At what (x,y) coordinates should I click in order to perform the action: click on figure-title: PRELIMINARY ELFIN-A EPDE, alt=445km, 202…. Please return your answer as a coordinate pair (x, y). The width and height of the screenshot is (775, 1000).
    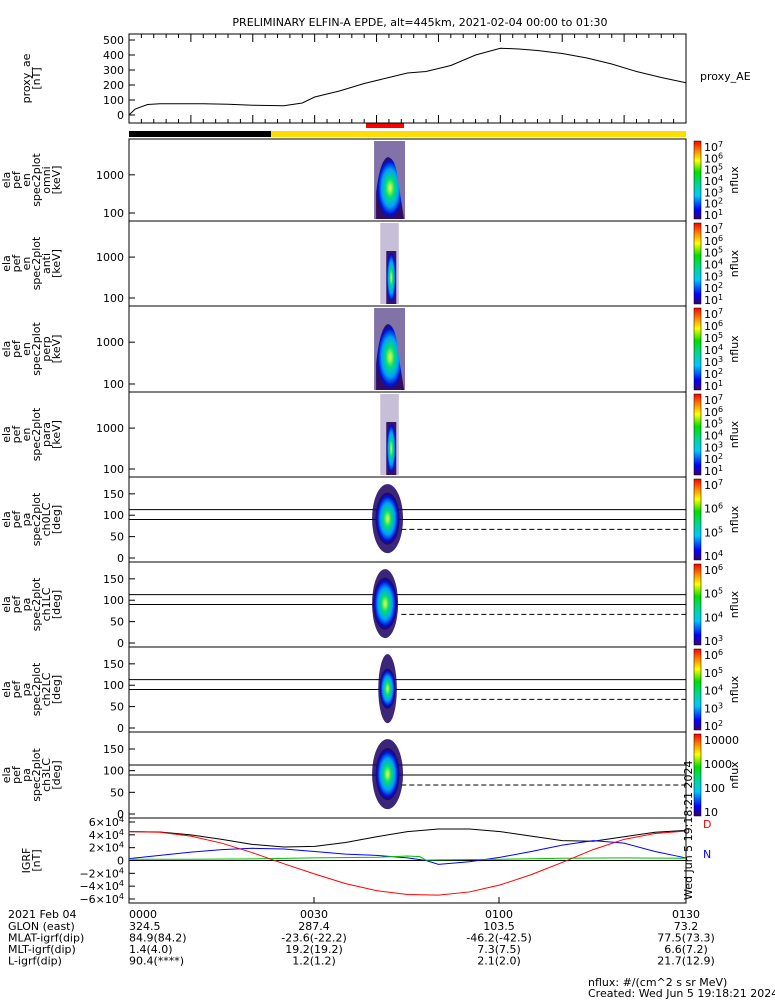
    Looking at the image, I should click on (419, 22).